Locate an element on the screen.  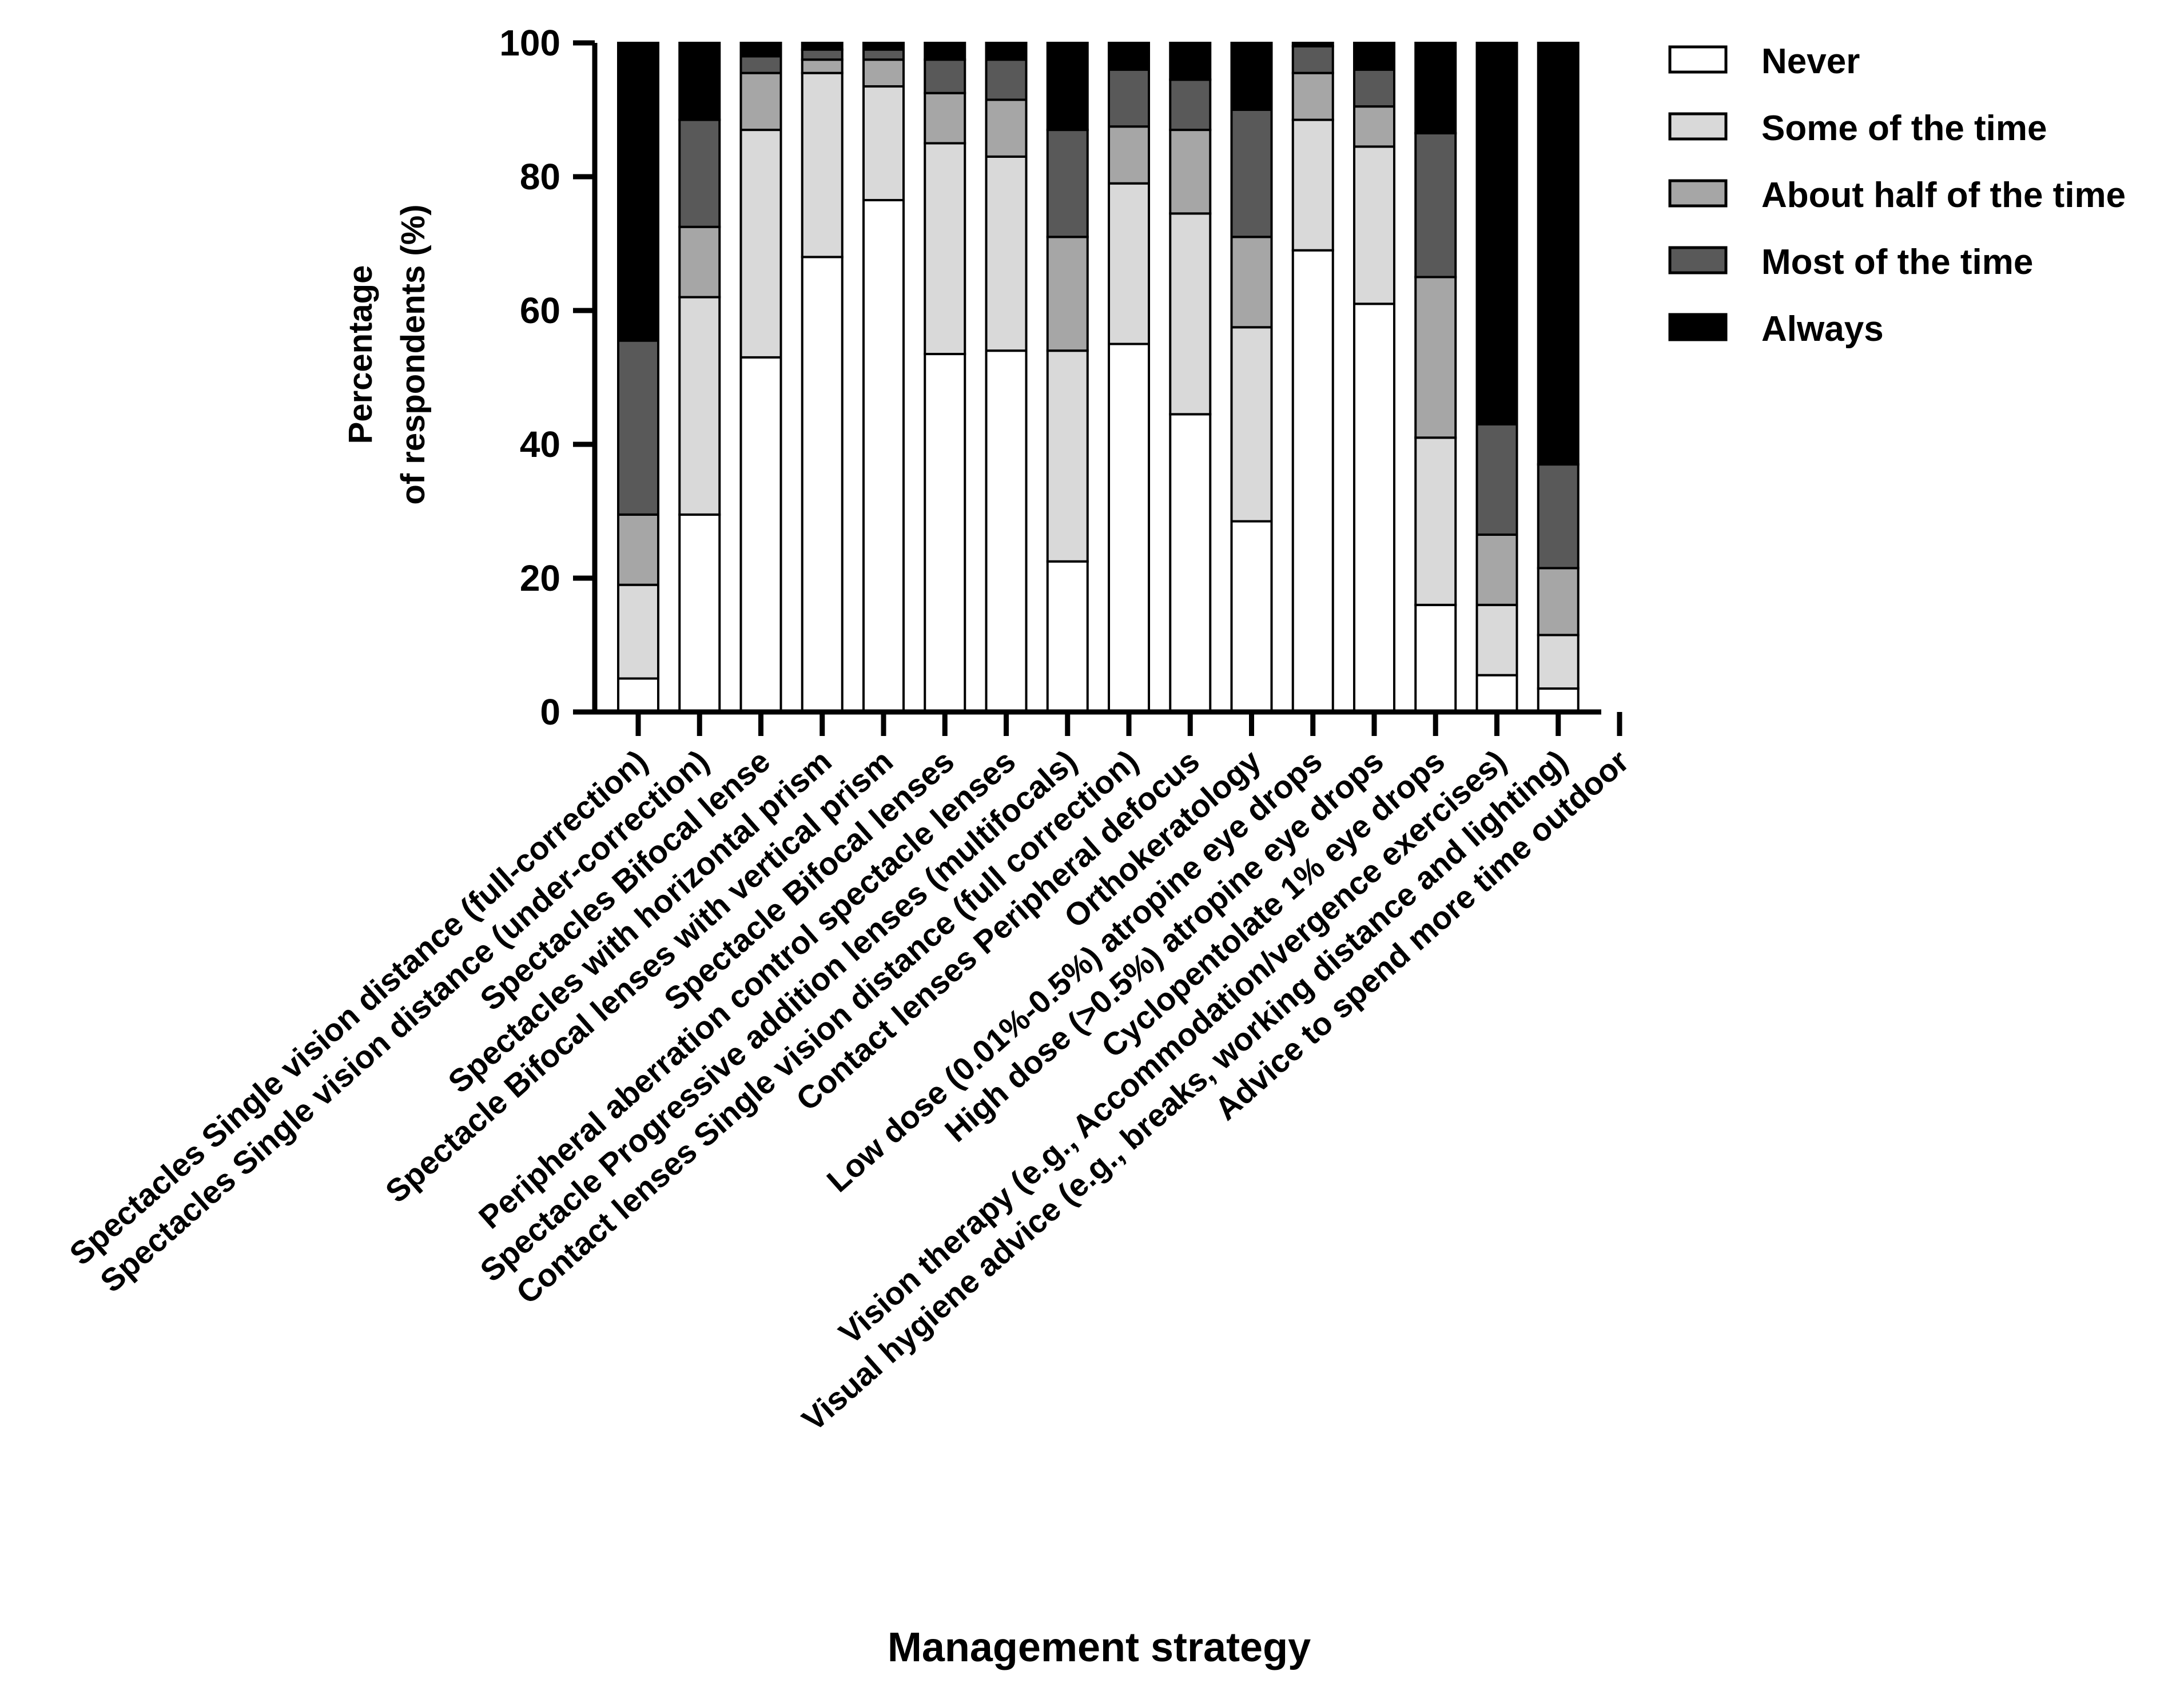
y-axis-label-line-1: Percentage is located at coordinates (361, 354).